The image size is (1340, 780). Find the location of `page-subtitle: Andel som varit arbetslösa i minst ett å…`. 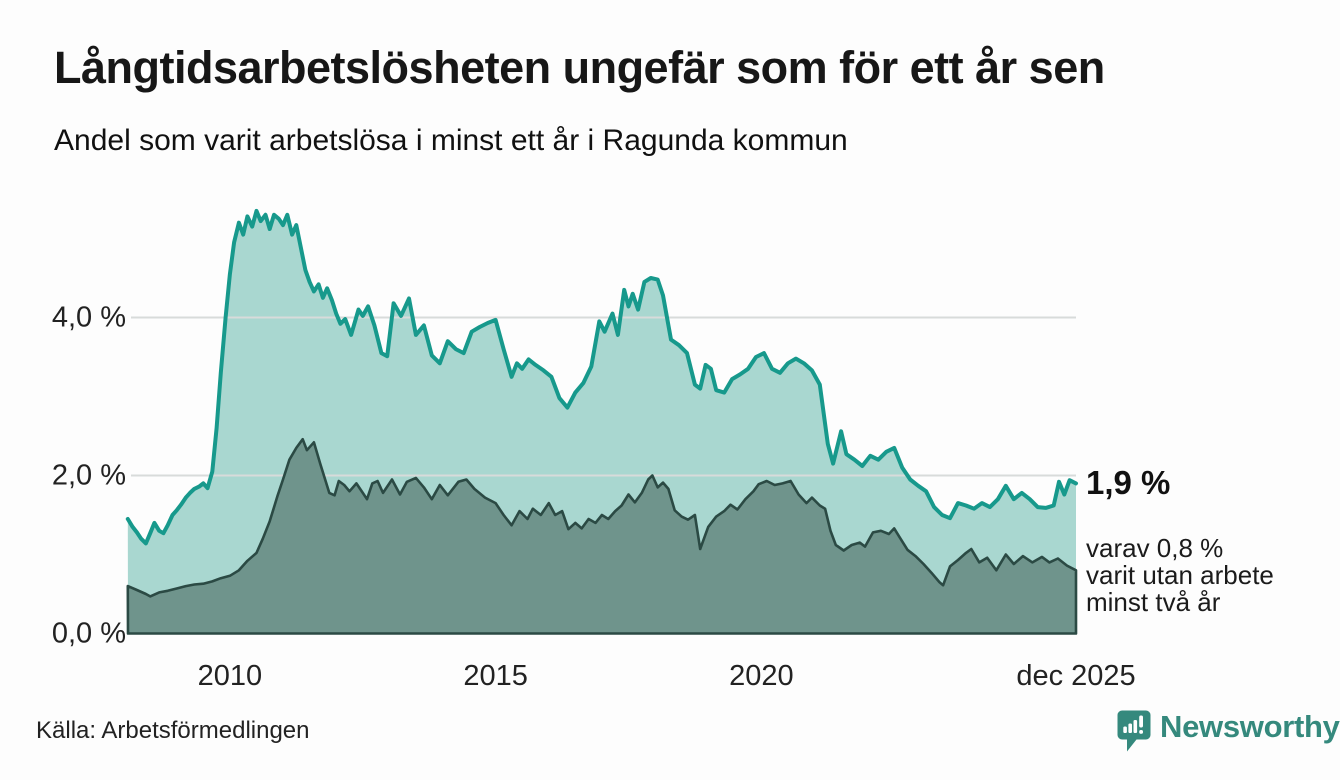

page-subtitle: Andel som varit arbetslösa i minst ett å… is located at coordinates (451, 140).